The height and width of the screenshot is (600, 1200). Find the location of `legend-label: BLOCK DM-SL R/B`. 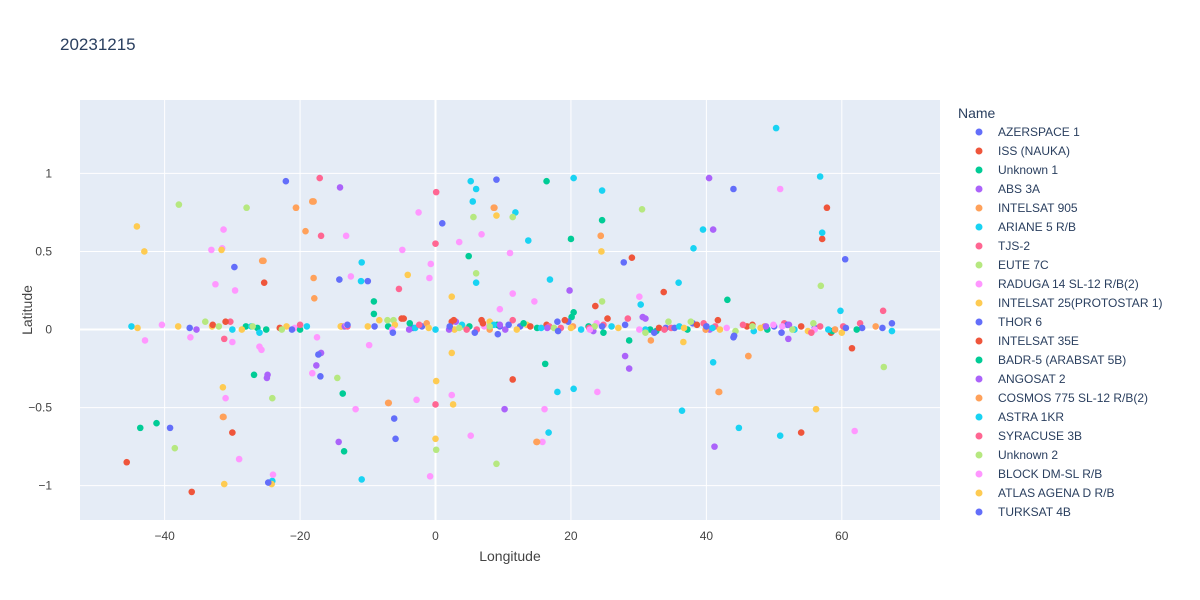

legend-label: BLOCK DM-SL R/B is located at coordinates (1050, 474).